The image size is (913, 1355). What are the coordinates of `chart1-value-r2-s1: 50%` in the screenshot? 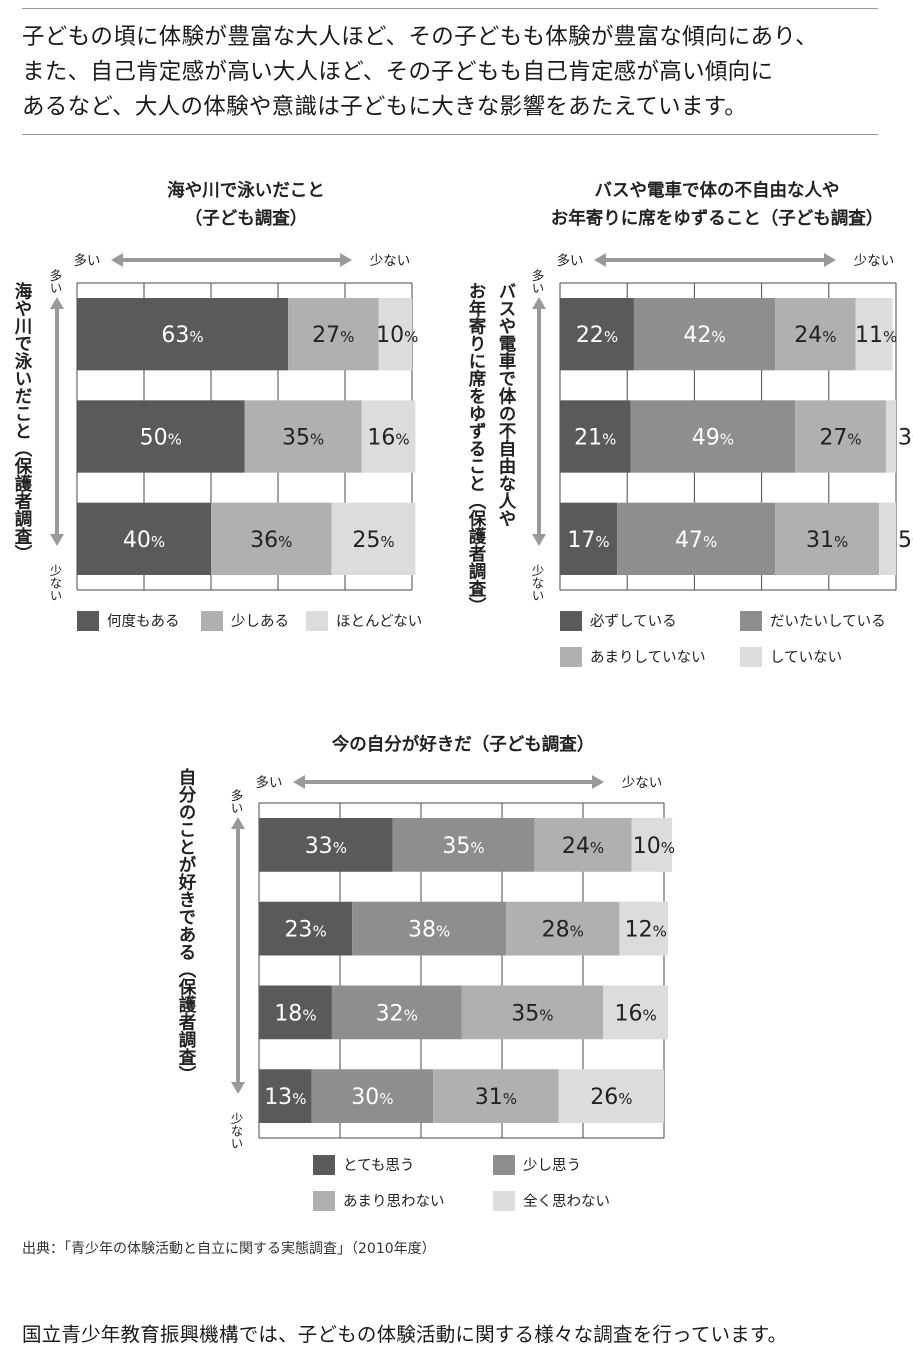 It's located at (161, 438).